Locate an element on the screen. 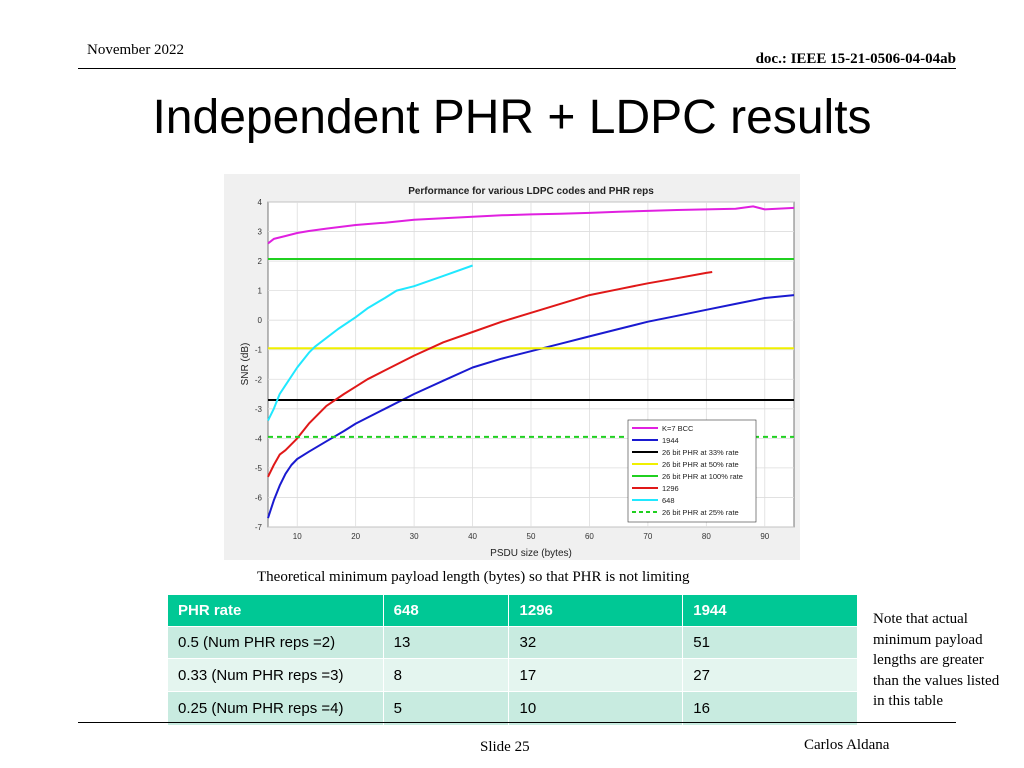 The image size is (1024, 768). table-cell: 0.5 (Num PHR reps =2) is located at coordinates (275, 642).